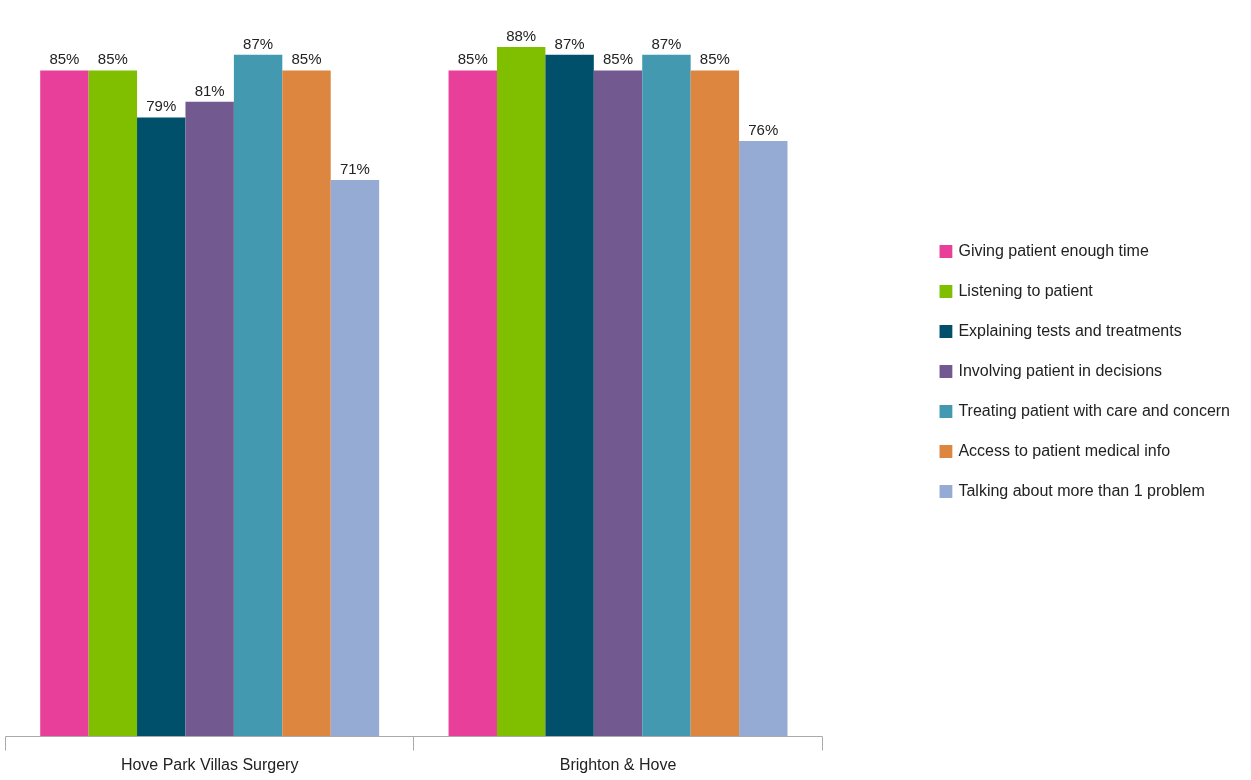 Image resolution: width=1251 pixels, height=780 pixels. What do you see at coordinates (1053, 250) in the screenshot?
I see `legend-label: Giving patient enough time` at bounding box center [1053, 250].